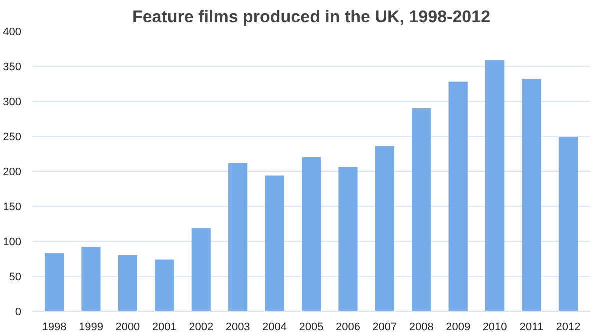  What do you see at coordinates (18, 312) in the screenshot?
I see `y-tick-label: 0` at bounding box center [18, 312].